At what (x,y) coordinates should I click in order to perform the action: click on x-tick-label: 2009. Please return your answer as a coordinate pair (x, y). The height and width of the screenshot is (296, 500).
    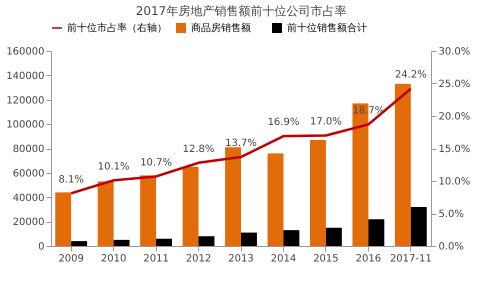
    Looking at the image, I should click on (71, 259).